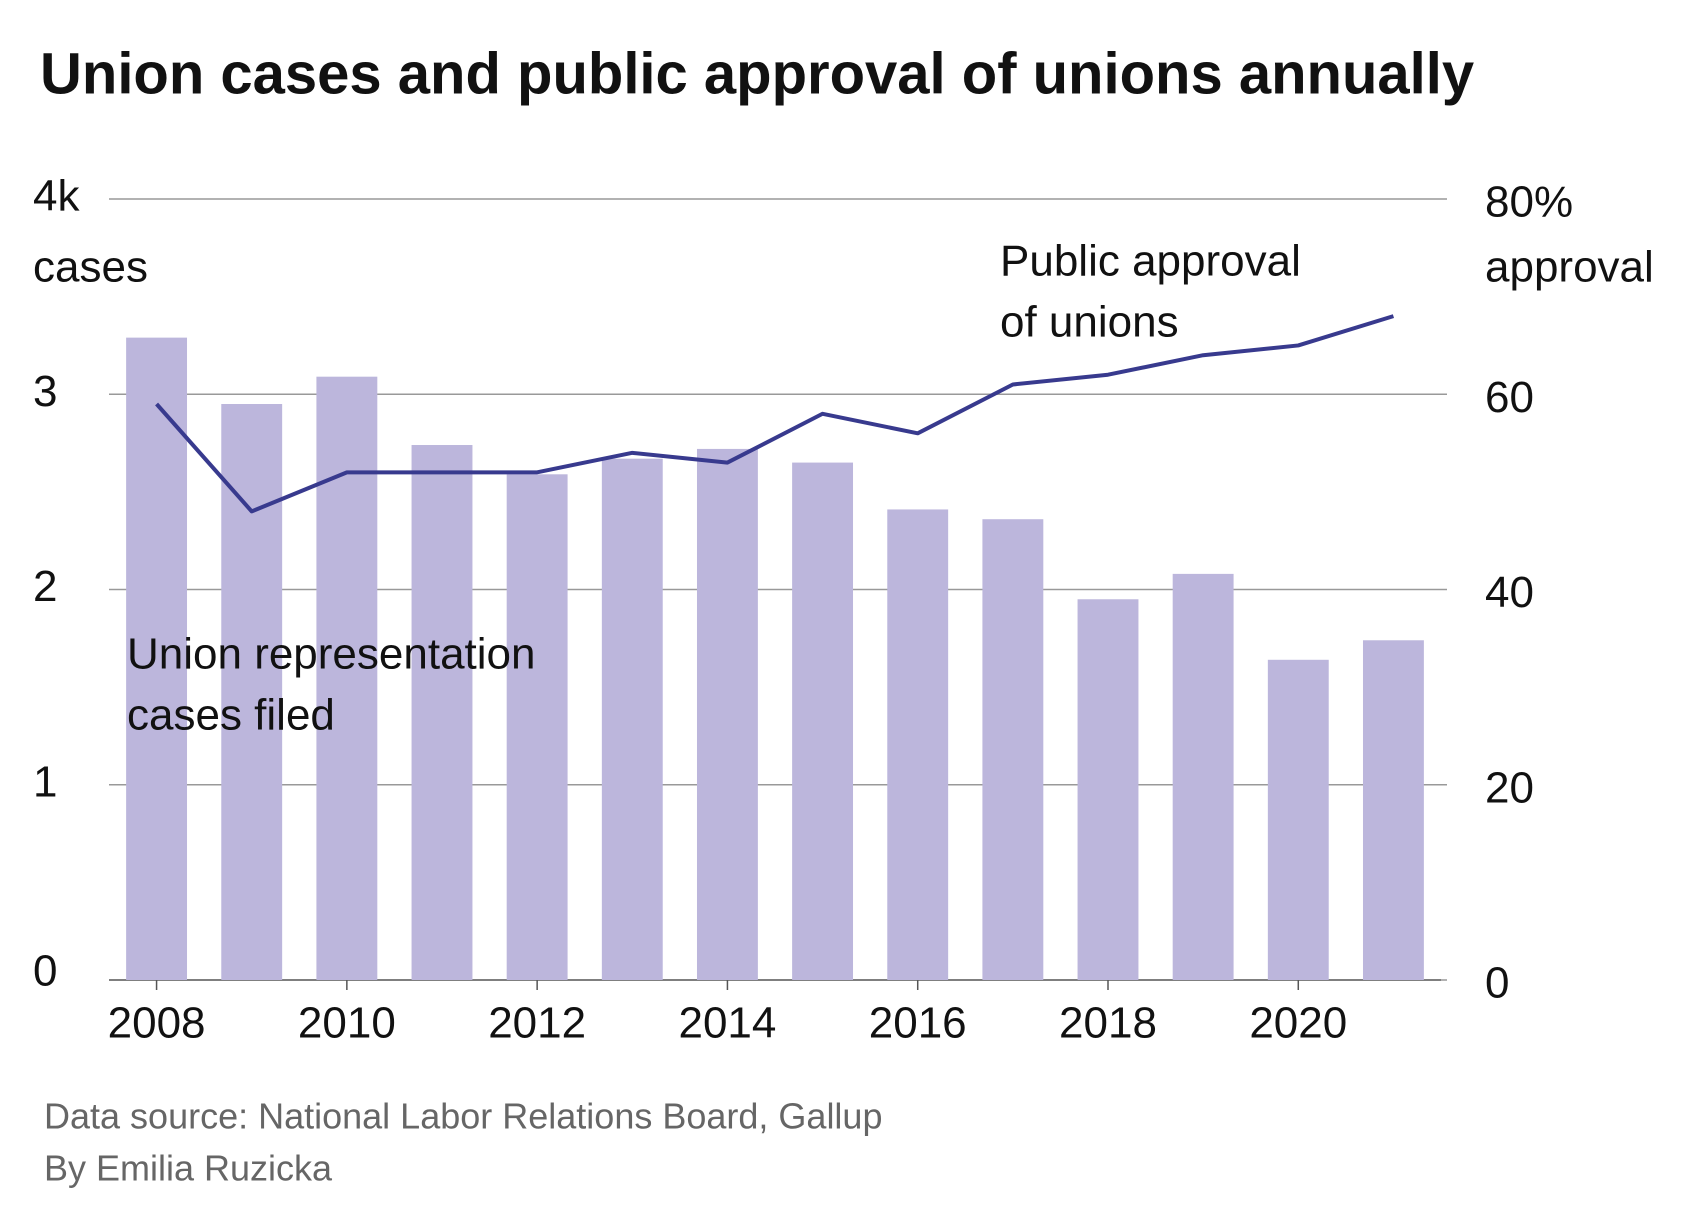  Describe the element at coordinates (1509, 787) in the screenshot. I see `y2-tick-label: 20` at that location.